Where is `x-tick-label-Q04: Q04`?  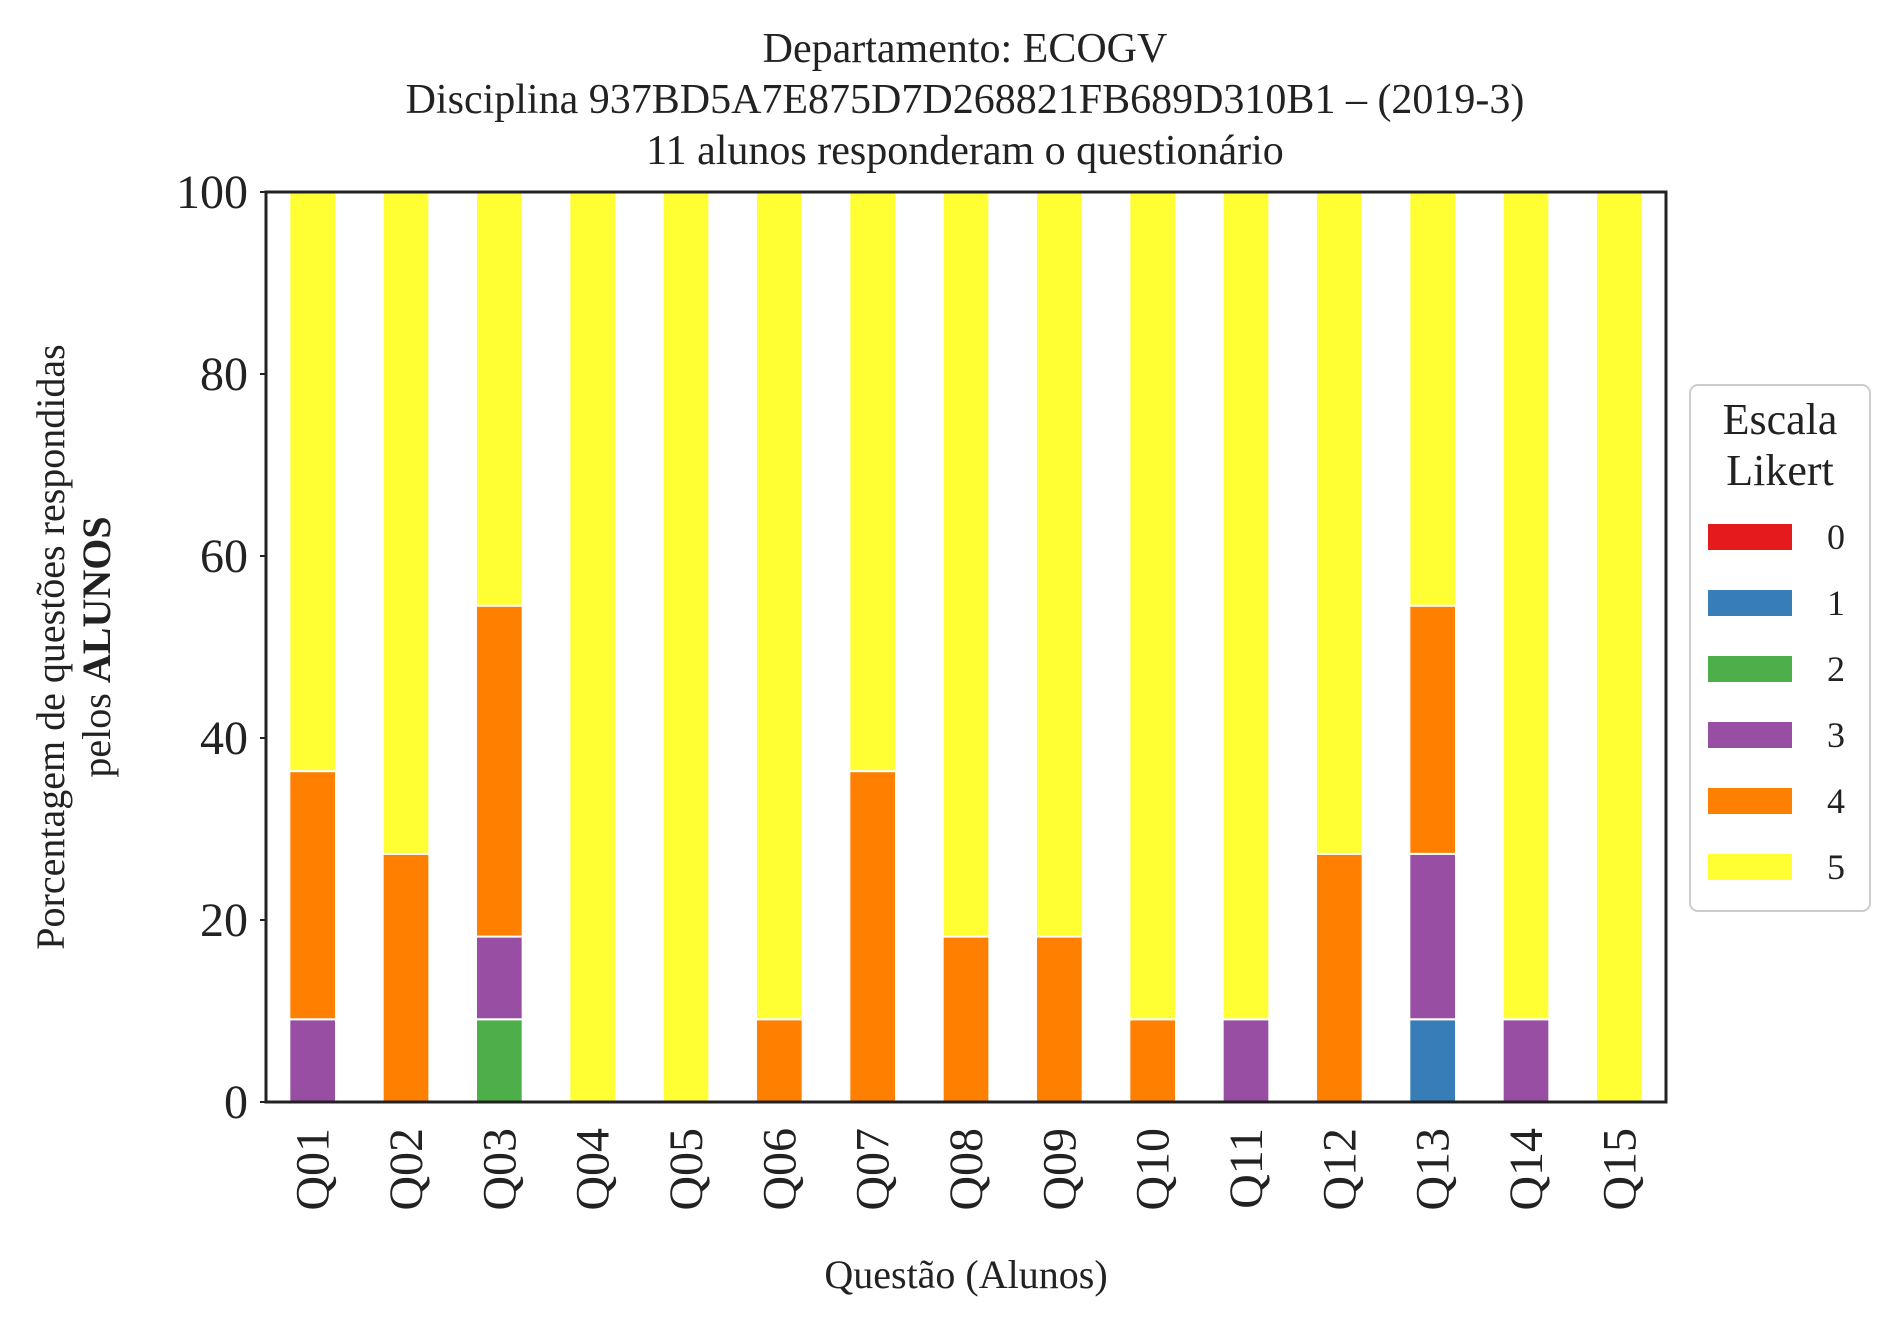 x-tick-label-Q04: Q04 is located at coordinates (593, 1169).